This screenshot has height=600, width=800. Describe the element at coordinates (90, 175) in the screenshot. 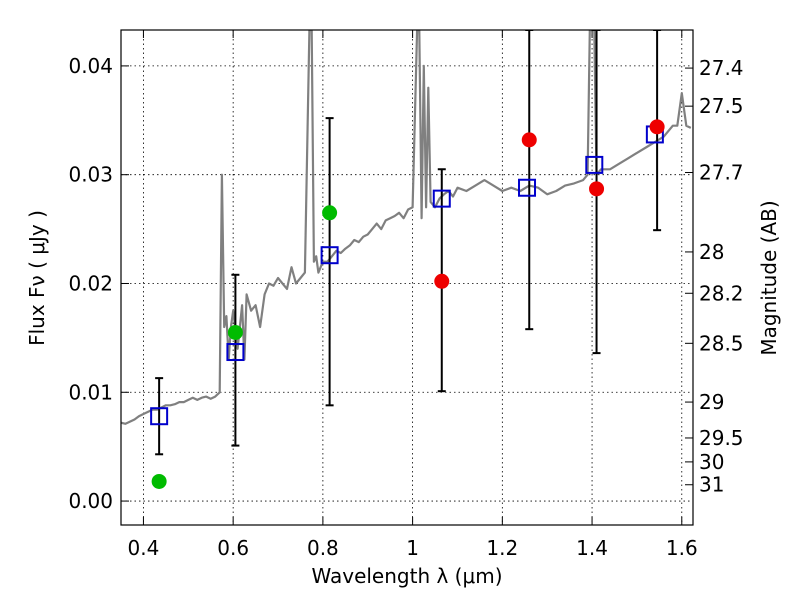

I see `y-tick-label: 0.03` at that location.